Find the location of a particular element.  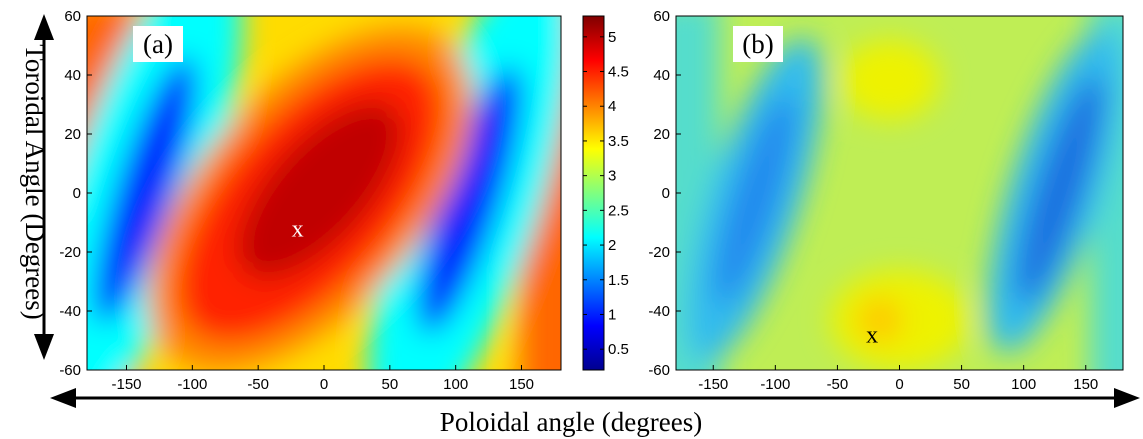

y-axis-label: Toroidal Angle (Degrees) is located at coordinates (35, 182).